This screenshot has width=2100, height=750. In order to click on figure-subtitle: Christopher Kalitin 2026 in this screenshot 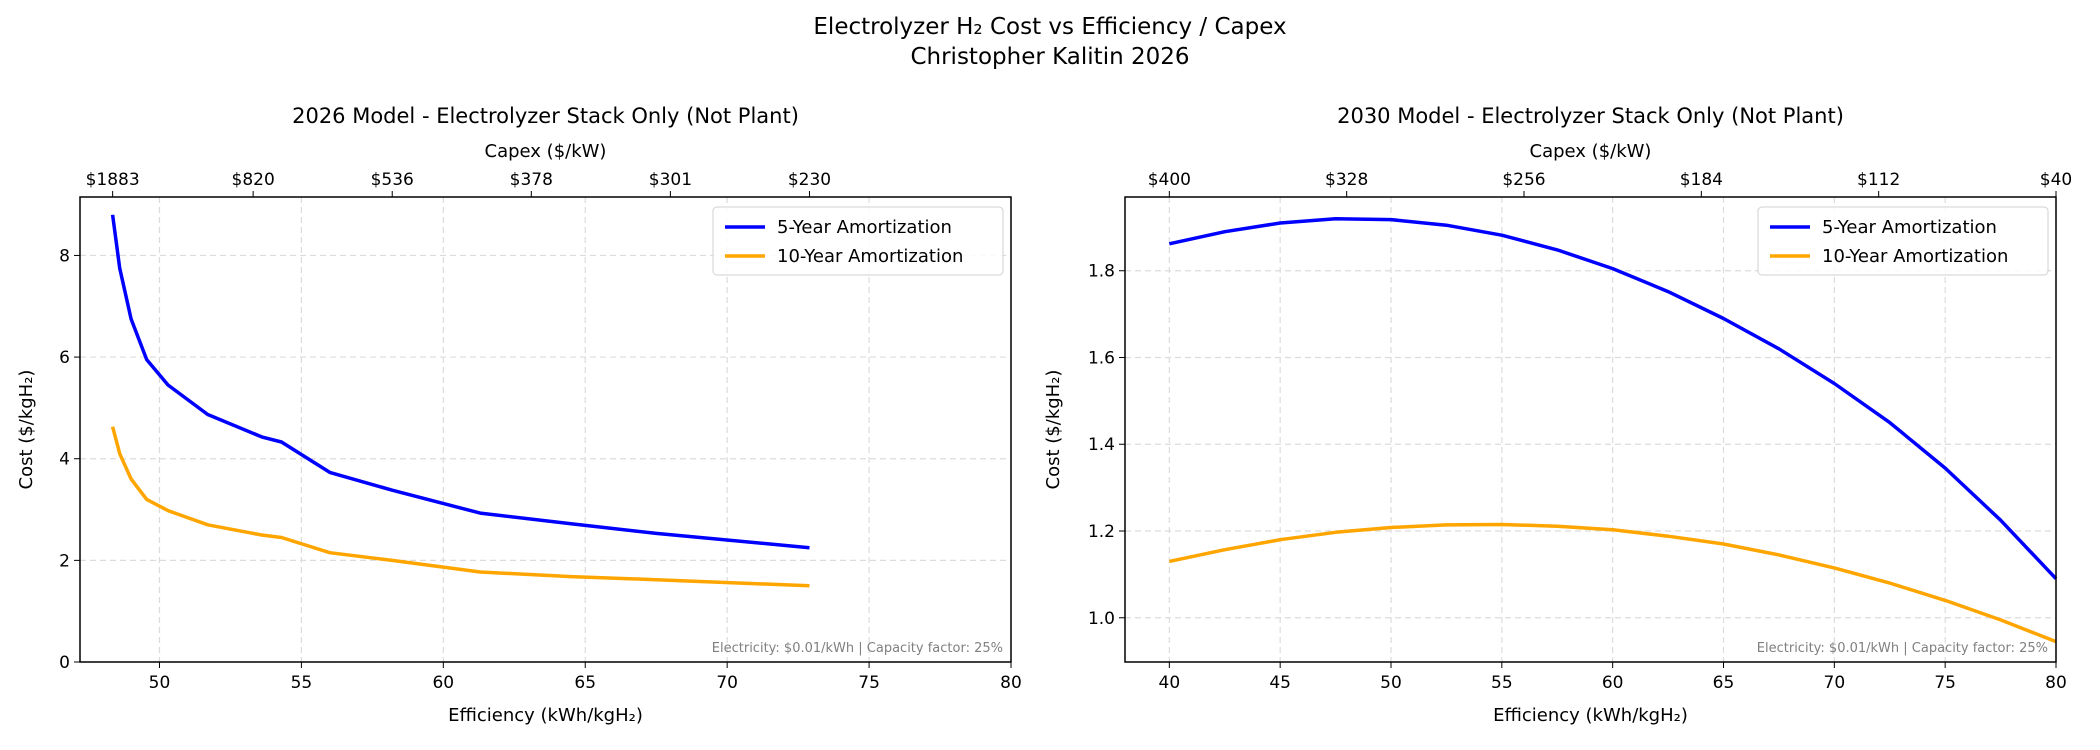, I will do `click(1049, 57)`.